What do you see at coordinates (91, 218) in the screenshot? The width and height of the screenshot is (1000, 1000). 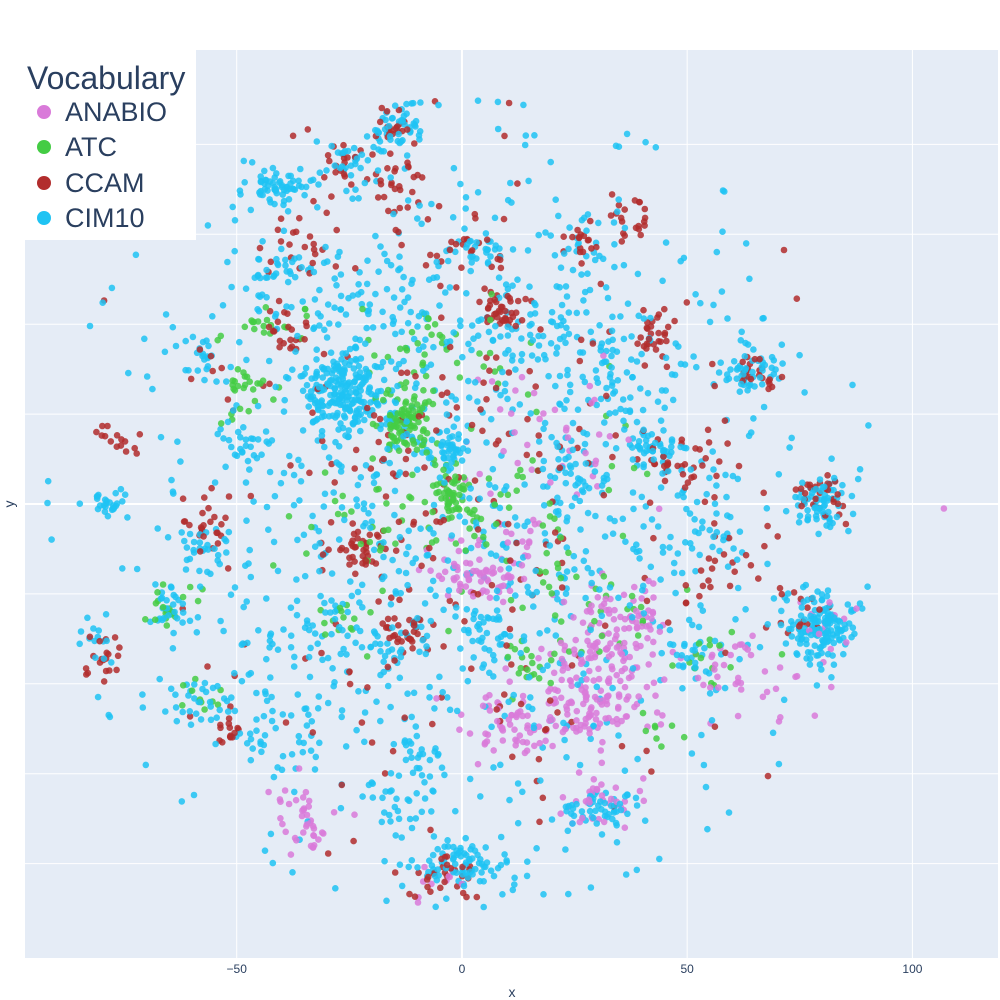 I see `legend-item-cim10: CIM10` at bounding box center [91, 218].